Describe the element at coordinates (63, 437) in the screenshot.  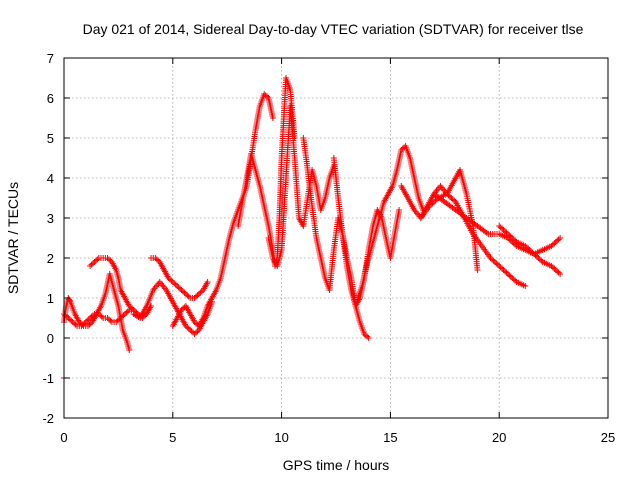
I see `x-tick-label: 0` at that location.